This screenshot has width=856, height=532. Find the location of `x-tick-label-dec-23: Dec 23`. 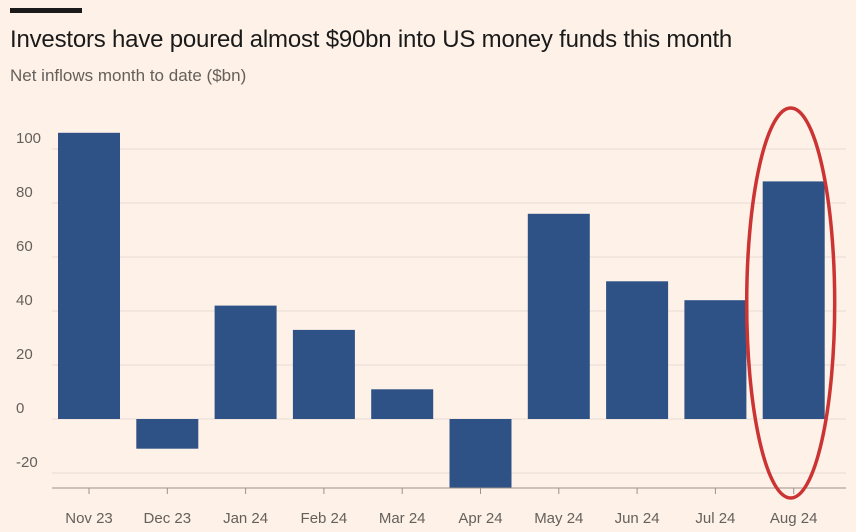

x-tick-label-dec-23: Dec 23 is located at coordinates (168, 518).